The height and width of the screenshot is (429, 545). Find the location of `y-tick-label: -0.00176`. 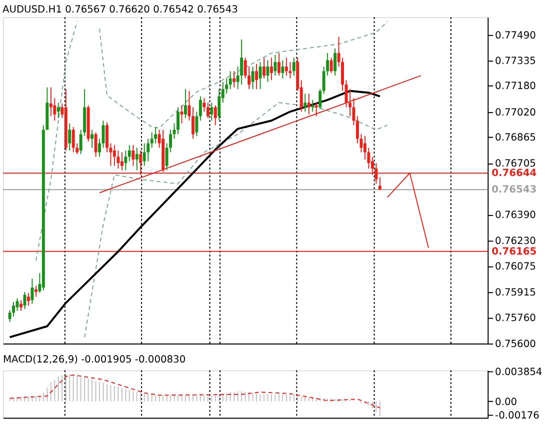

y-tick-label: -0.00176 is located at coordinates (517, 416).